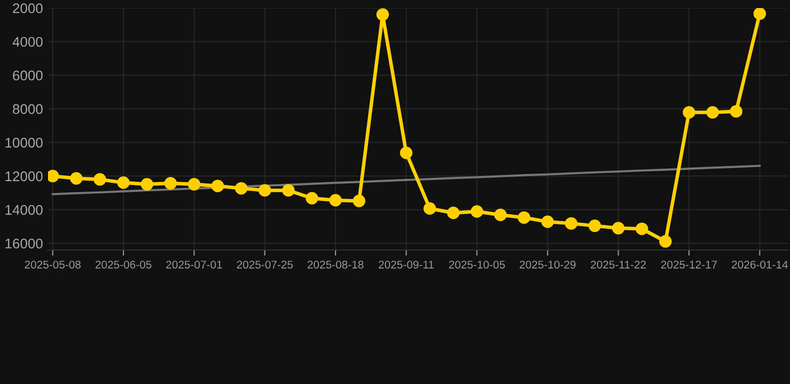 This screenshot has height=384, width=790. Describe the element at coordinates (548, 264) in the screenshot. I see `x-tick-label: 2025-10-29` at that location.